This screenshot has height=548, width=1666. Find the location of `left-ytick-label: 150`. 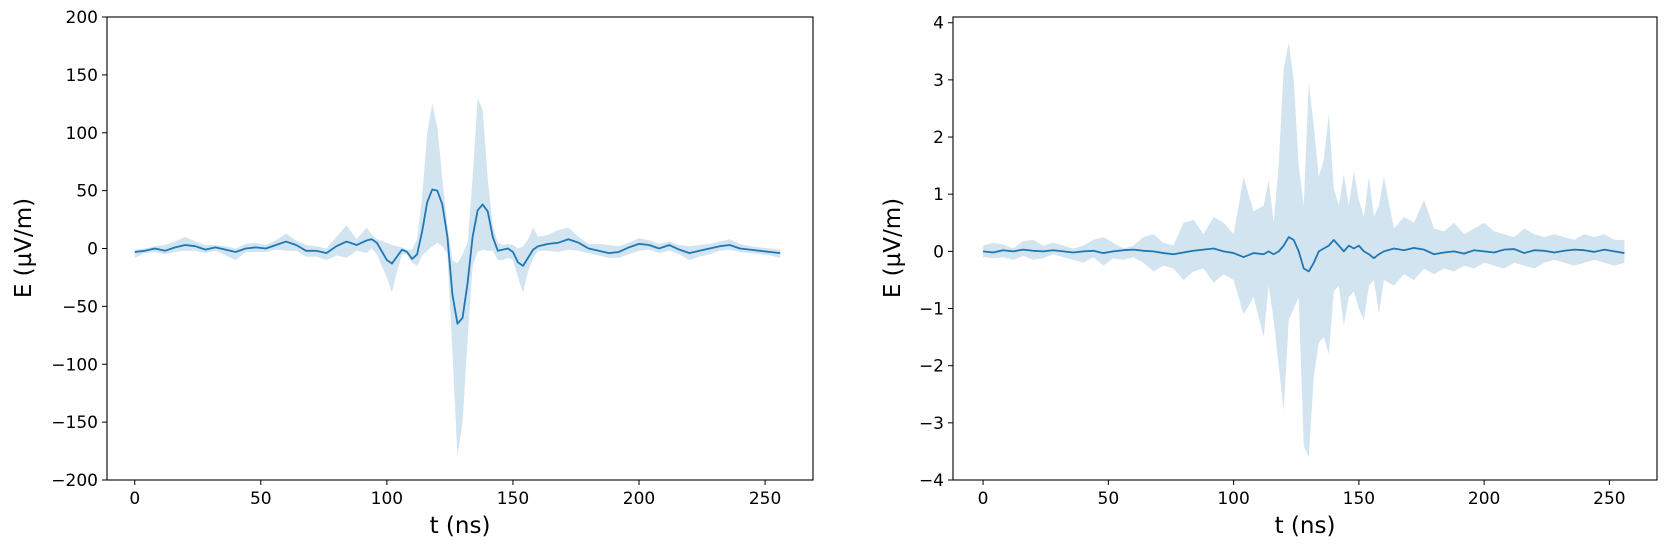

left-ytick-label: 150 is located at coordinates (82, 76).